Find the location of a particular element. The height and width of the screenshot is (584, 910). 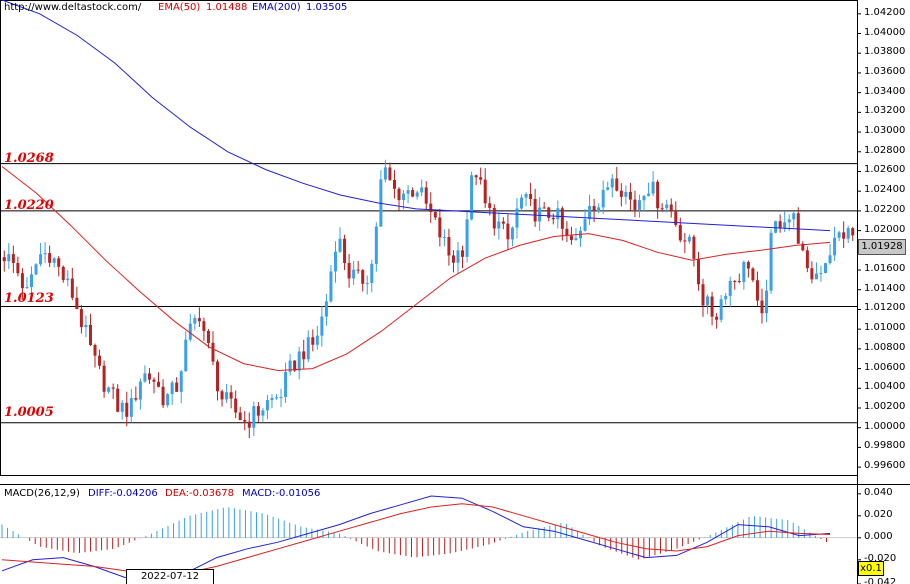

source-url: http://www.deltastock.com/ is located at coordinates (73, 7).